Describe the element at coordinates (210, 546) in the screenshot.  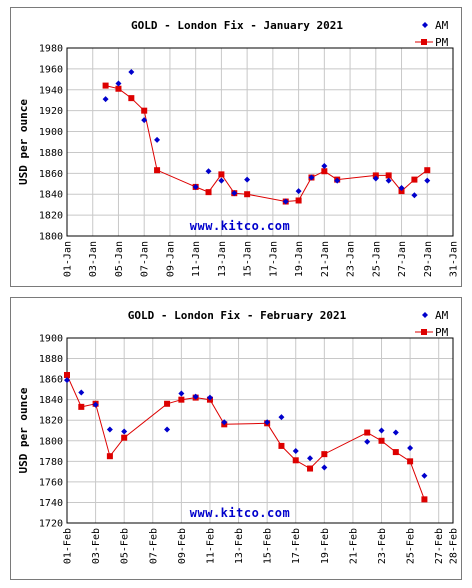
I see `x-tick-label: 11-Feb` at that location.